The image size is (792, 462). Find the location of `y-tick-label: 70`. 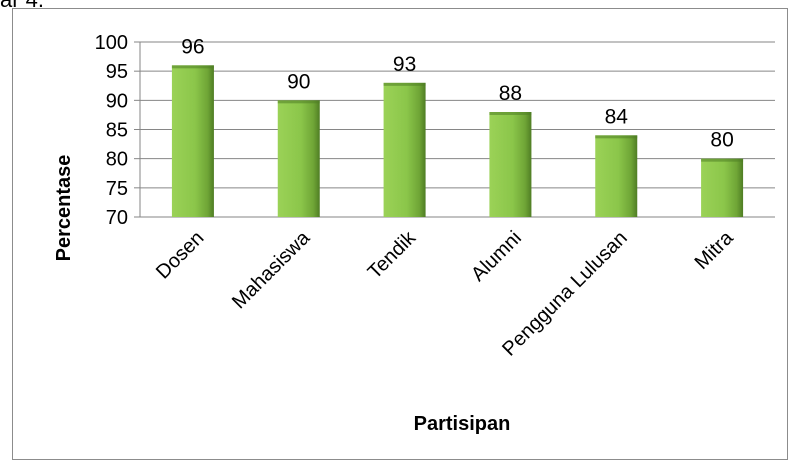

y-tick-label: 70 is located at coordinates (117, 218).